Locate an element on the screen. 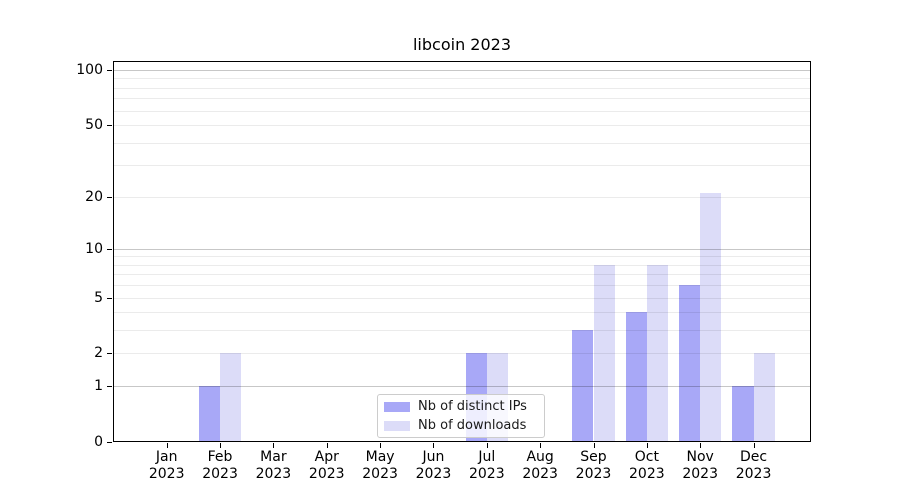  legend-label-downloads: Nb of downloads is located at coordinates (472, 425).